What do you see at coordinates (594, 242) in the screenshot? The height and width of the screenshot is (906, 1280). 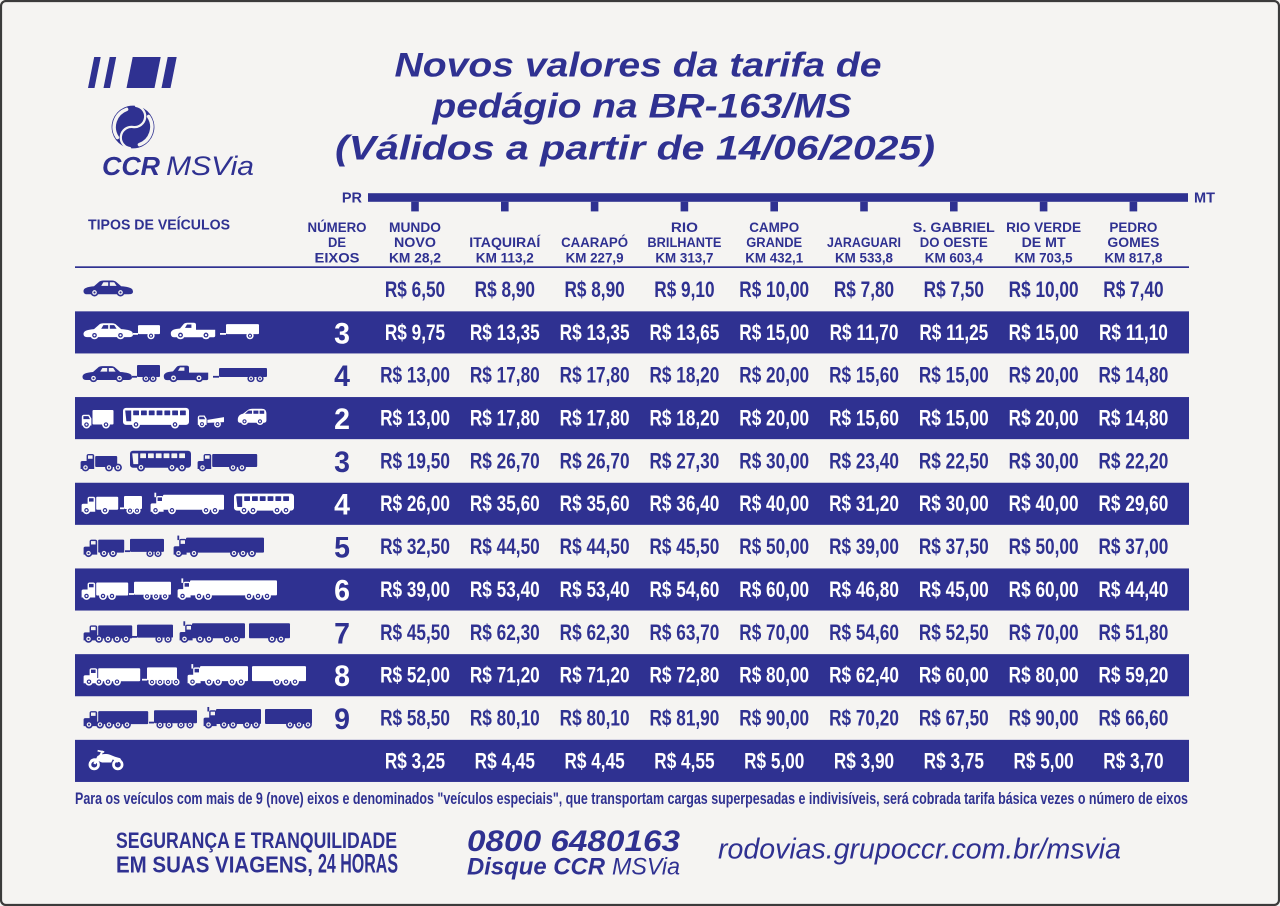 I see `svg-text: CAARAPÓ` at bounding box center [594, 242].